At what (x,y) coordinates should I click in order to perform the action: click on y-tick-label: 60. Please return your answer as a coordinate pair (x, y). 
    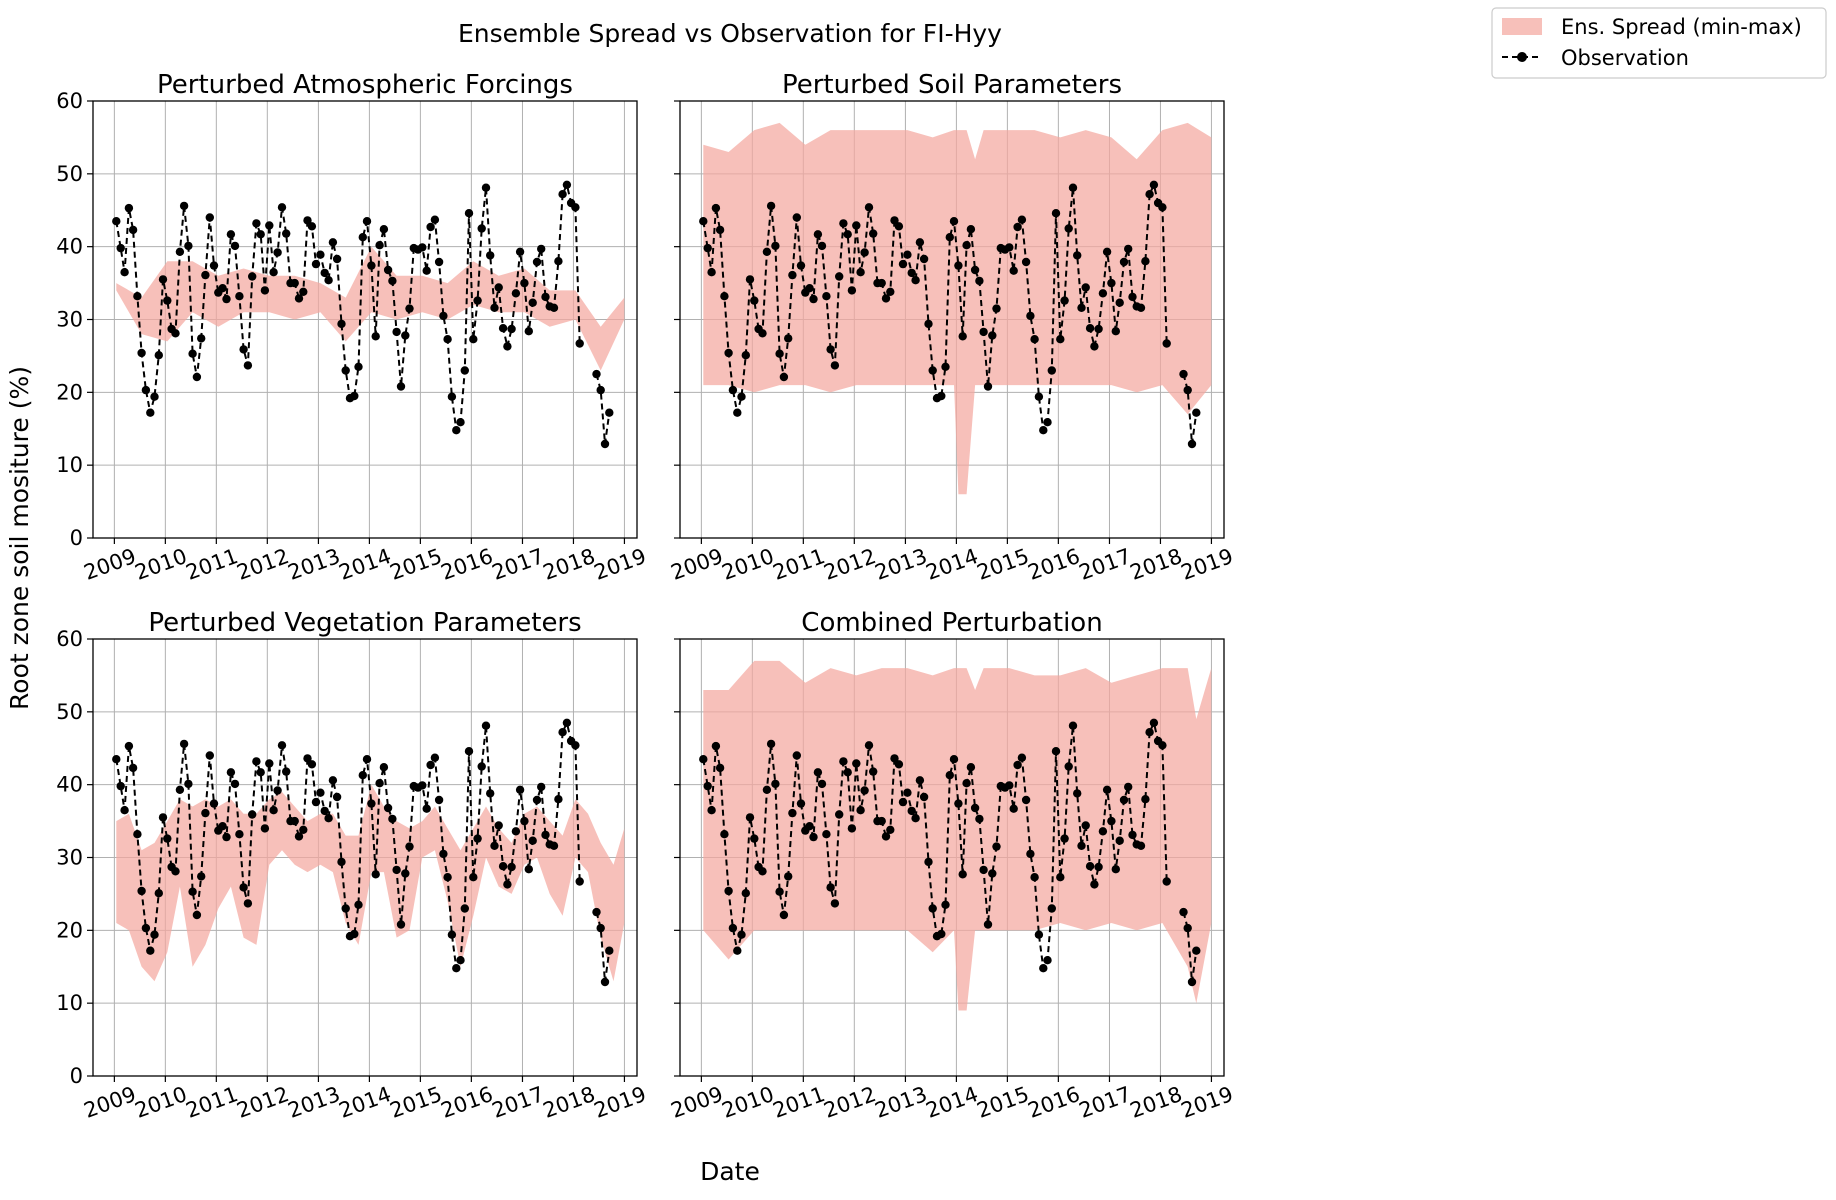
    Looking at the image, I should click on (69, 639).